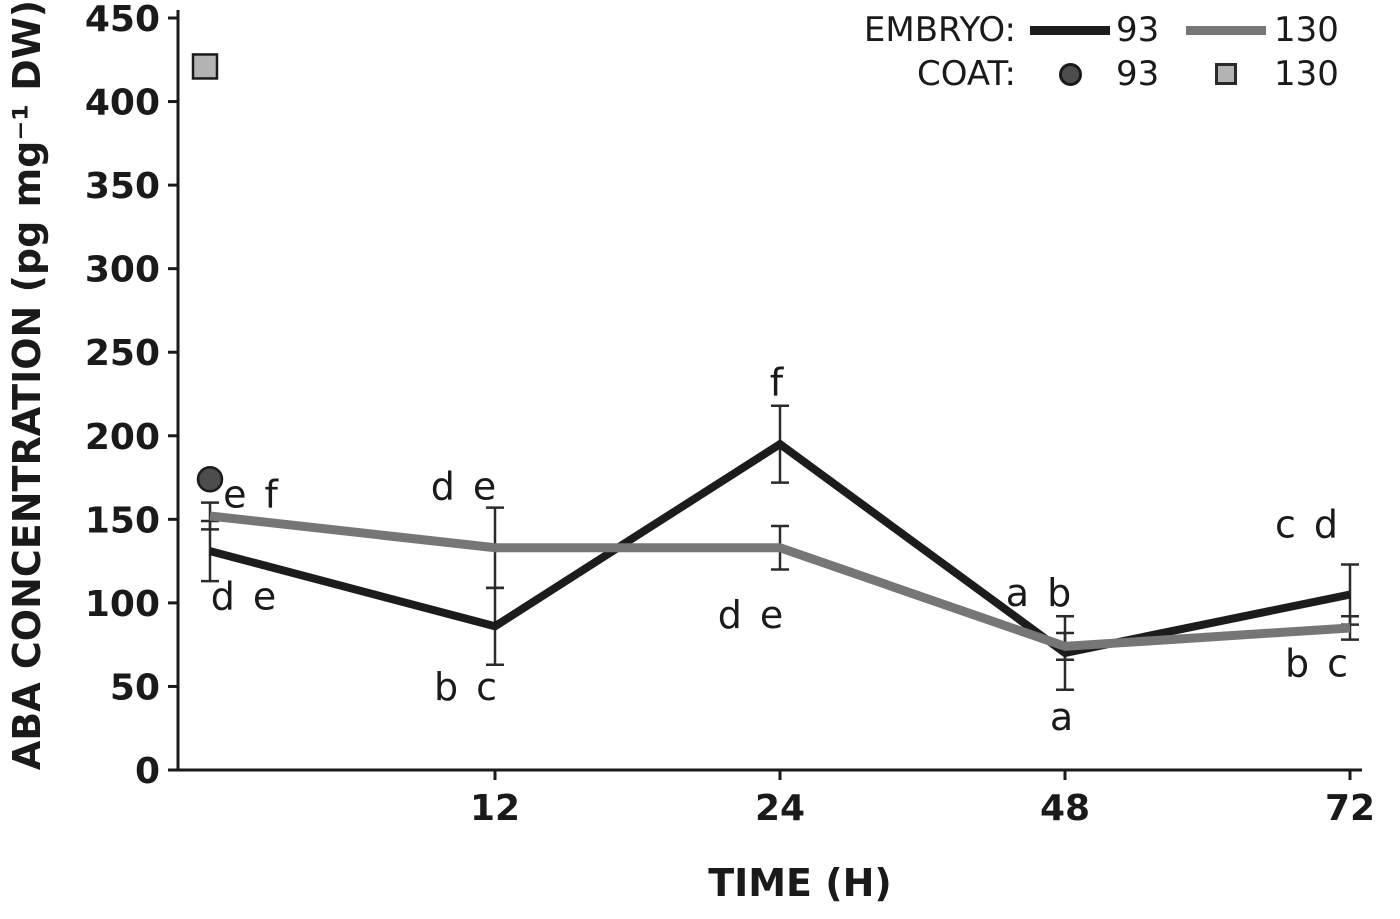 This screenshot has height=919, width=1400. I want to click on coat-93-point, so click(210, 479).